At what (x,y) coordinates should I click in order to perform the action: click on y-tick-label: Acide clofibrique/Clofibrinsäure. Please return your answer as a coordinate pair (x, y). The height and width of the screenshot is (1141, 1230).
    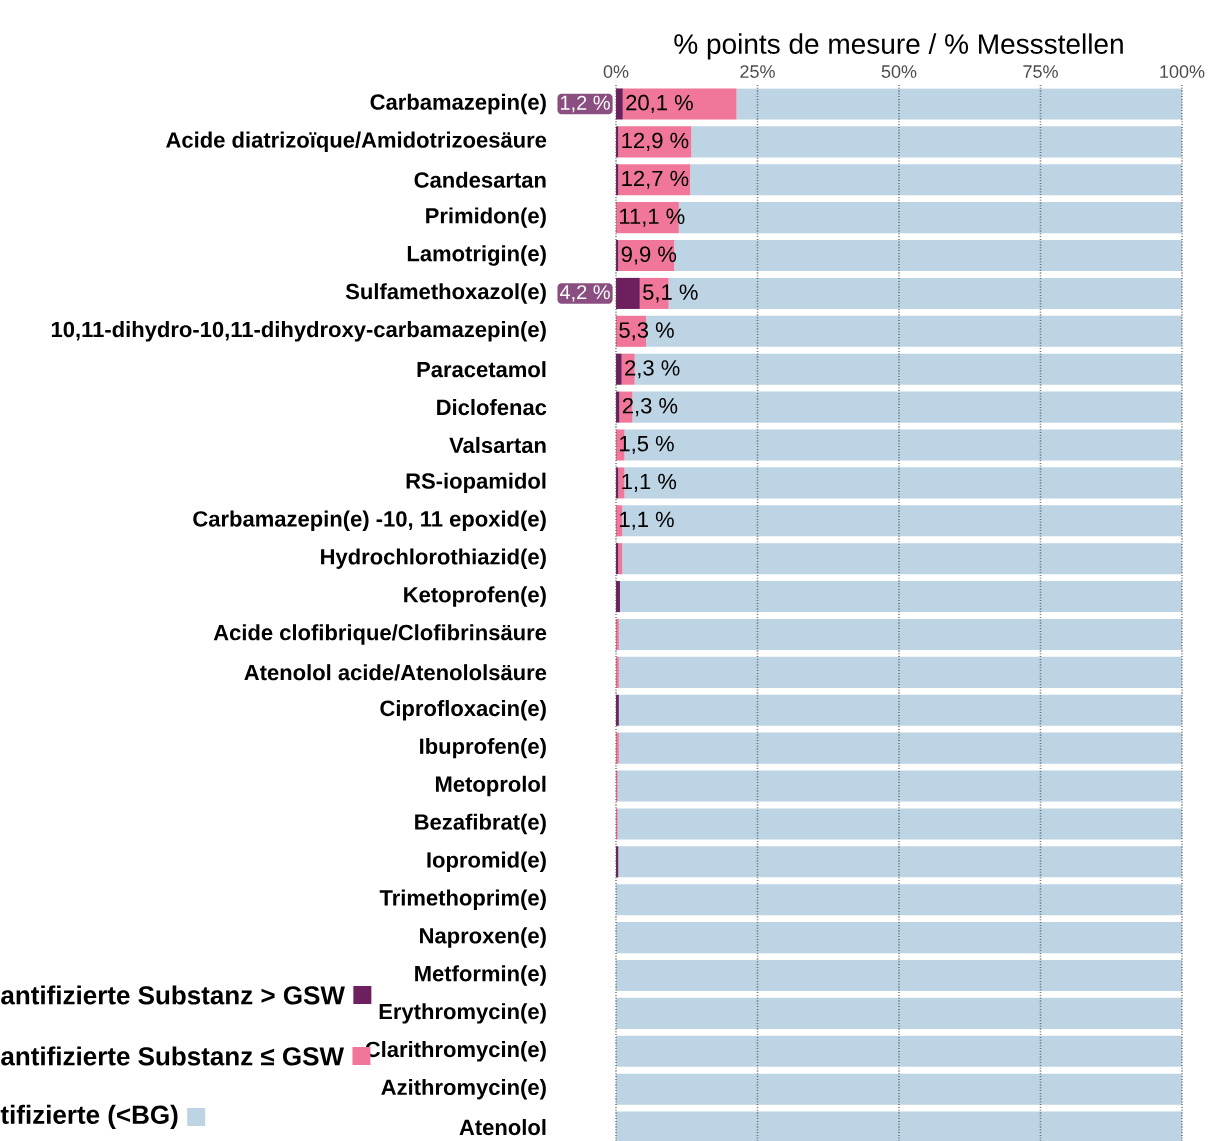
    Looking at the image, I should click on (380, 634).